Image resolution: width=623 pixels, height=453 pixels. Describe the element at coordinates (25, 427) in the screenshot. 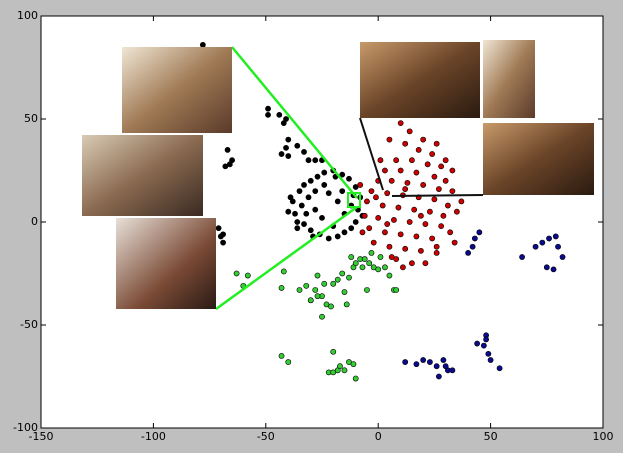

I see `y-tick-label: -100` at that location.